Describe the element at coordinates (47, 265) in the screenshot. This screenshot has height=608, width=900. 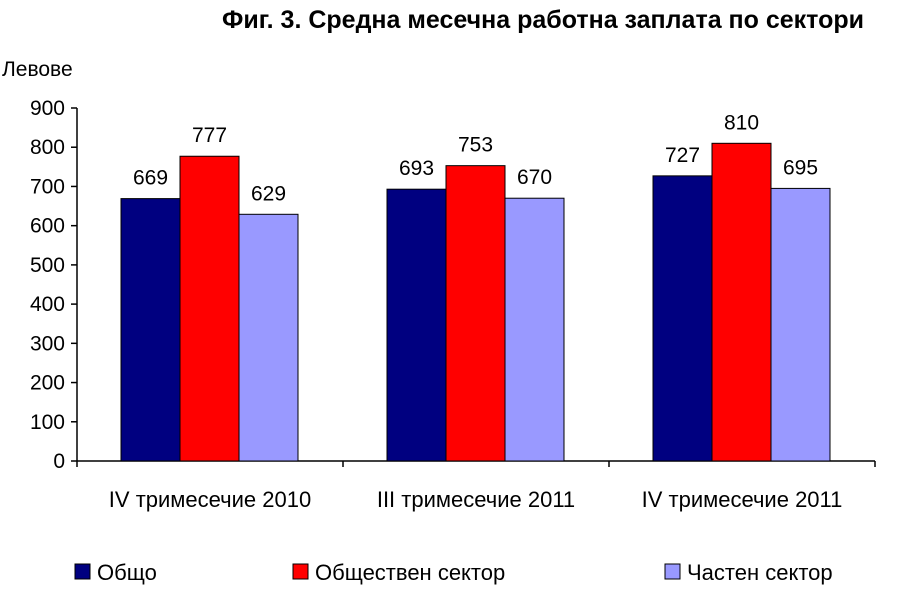
I see `y-tick-label: 500` at that location.